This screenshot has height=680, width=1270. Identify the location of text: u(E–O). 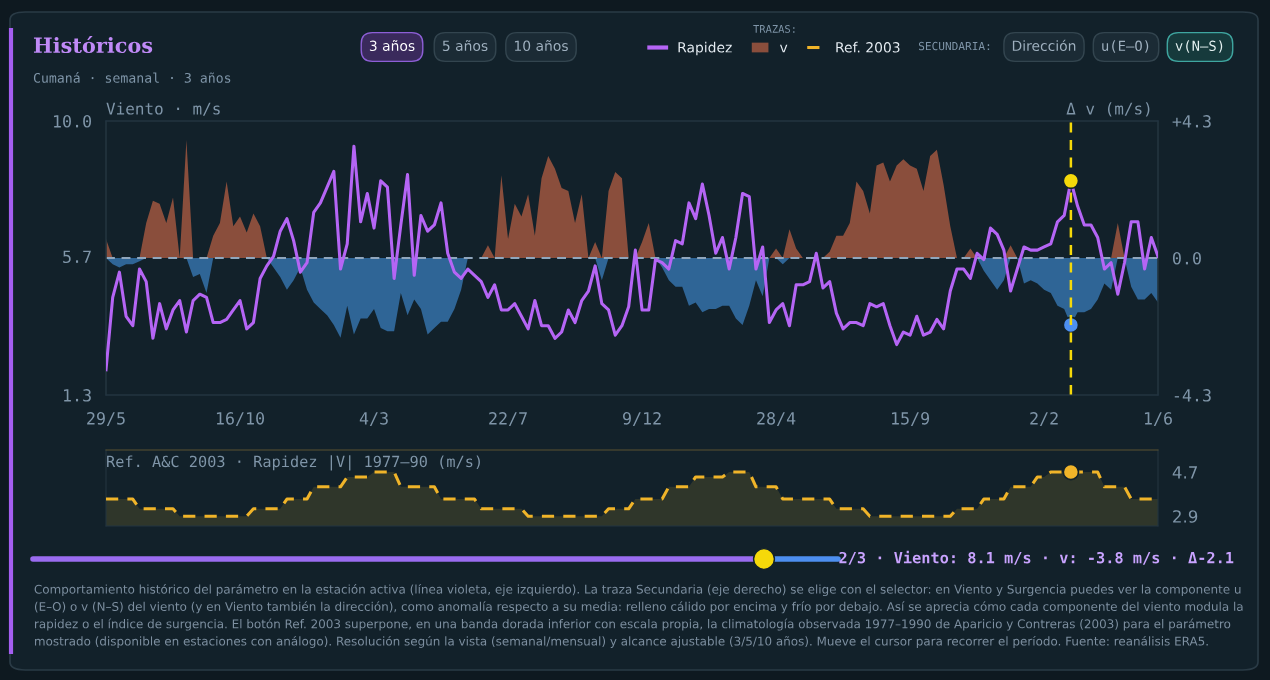
(1125, 46).